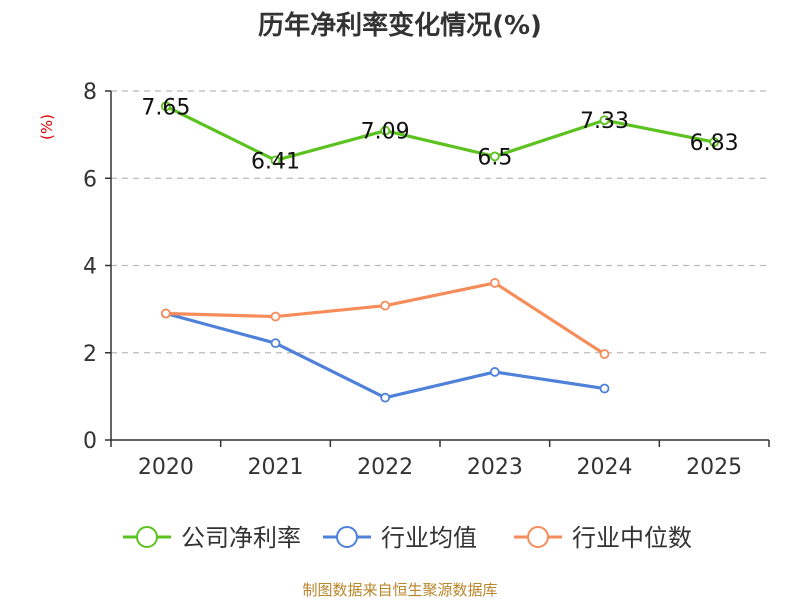 This screenshot has height=600, width=800. I want to click on legend-item-0: 公司净利率, so click(212, 538).